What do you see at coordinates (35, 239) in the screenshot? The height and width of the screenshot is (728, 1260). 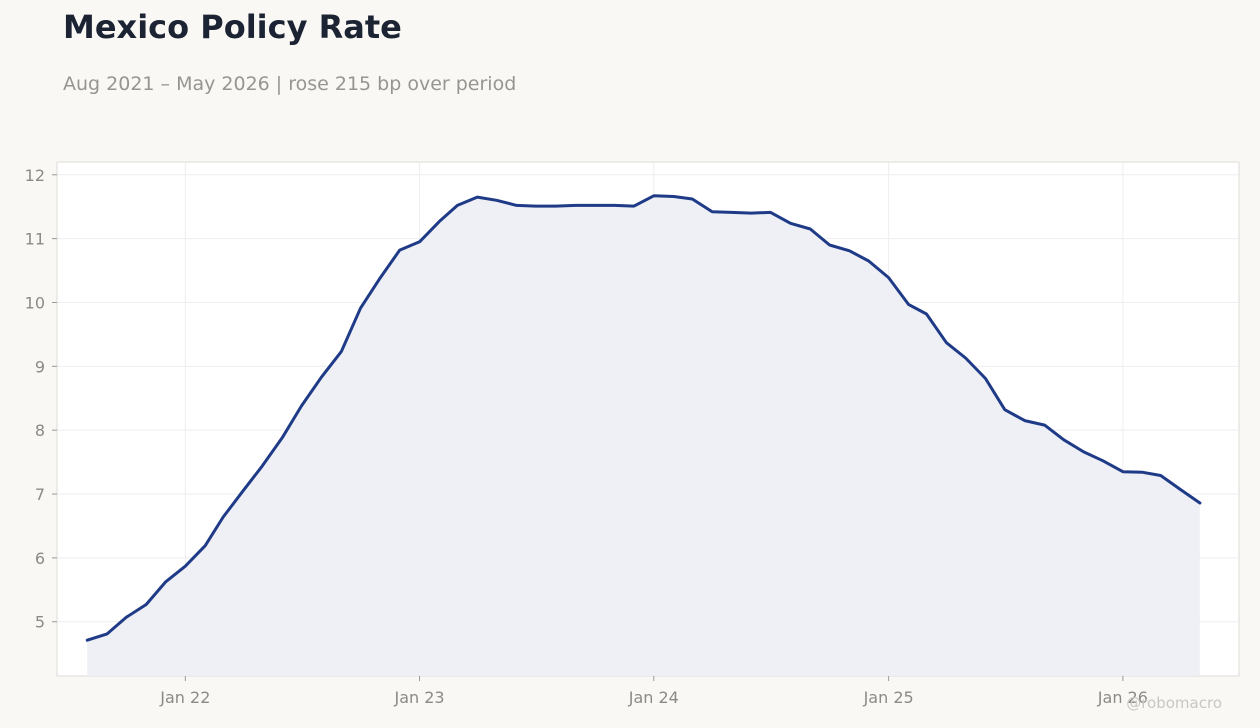 I see `y-tick-label: 11` at bounding box center [35, 239].